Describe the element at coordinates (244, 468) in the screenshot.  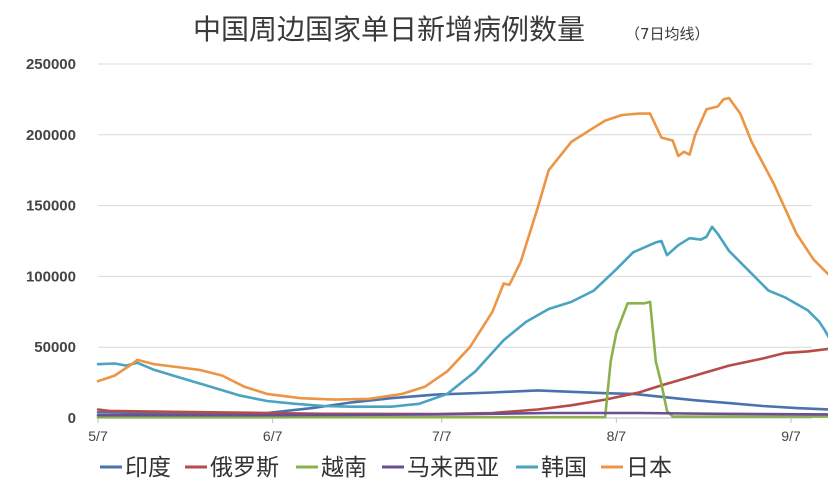
I see `legend-label: 俄罗斯` at that location.